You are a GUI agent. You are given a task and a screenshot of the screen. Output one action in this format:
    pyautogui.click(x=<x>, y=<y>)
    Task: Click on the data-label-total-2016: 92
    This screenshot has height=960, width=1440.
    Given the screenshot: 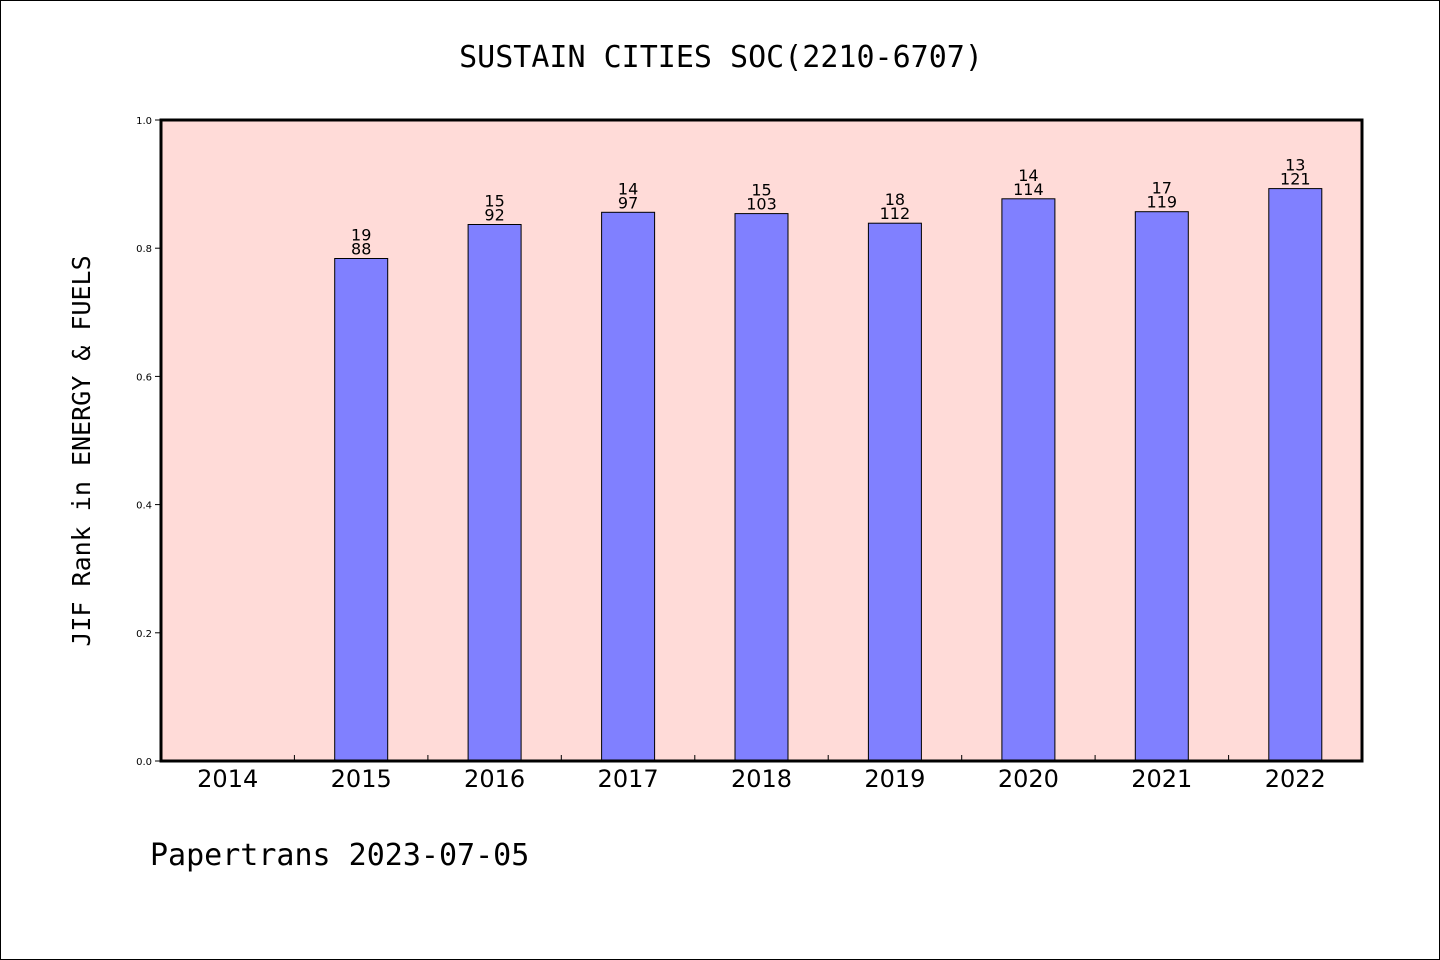 What is the action you would take?
    pyautogui.click(x=494, y=215)
    